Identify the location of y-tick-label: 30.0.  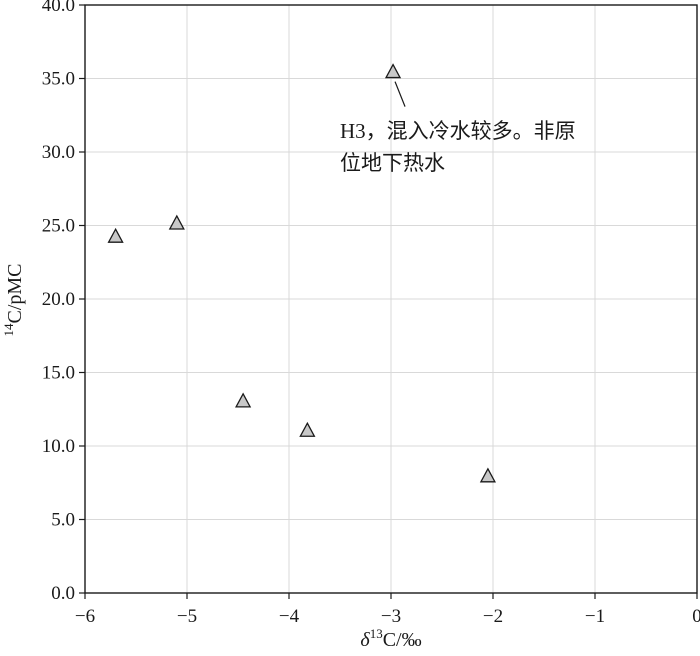
(58, 152).